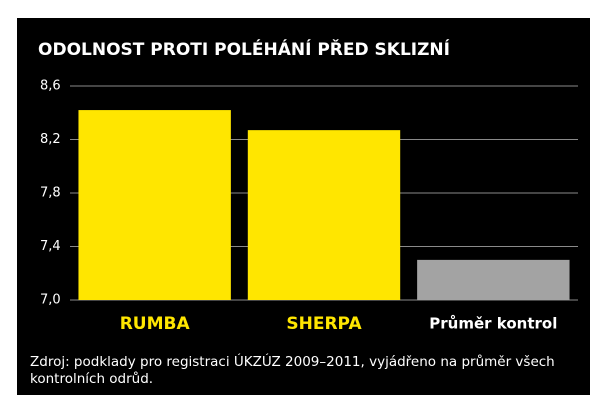  What do you see at coordinates (50, 246) in the screenshot?
I see `y-tick-label: 7,4` at bounding box center [50, 246].